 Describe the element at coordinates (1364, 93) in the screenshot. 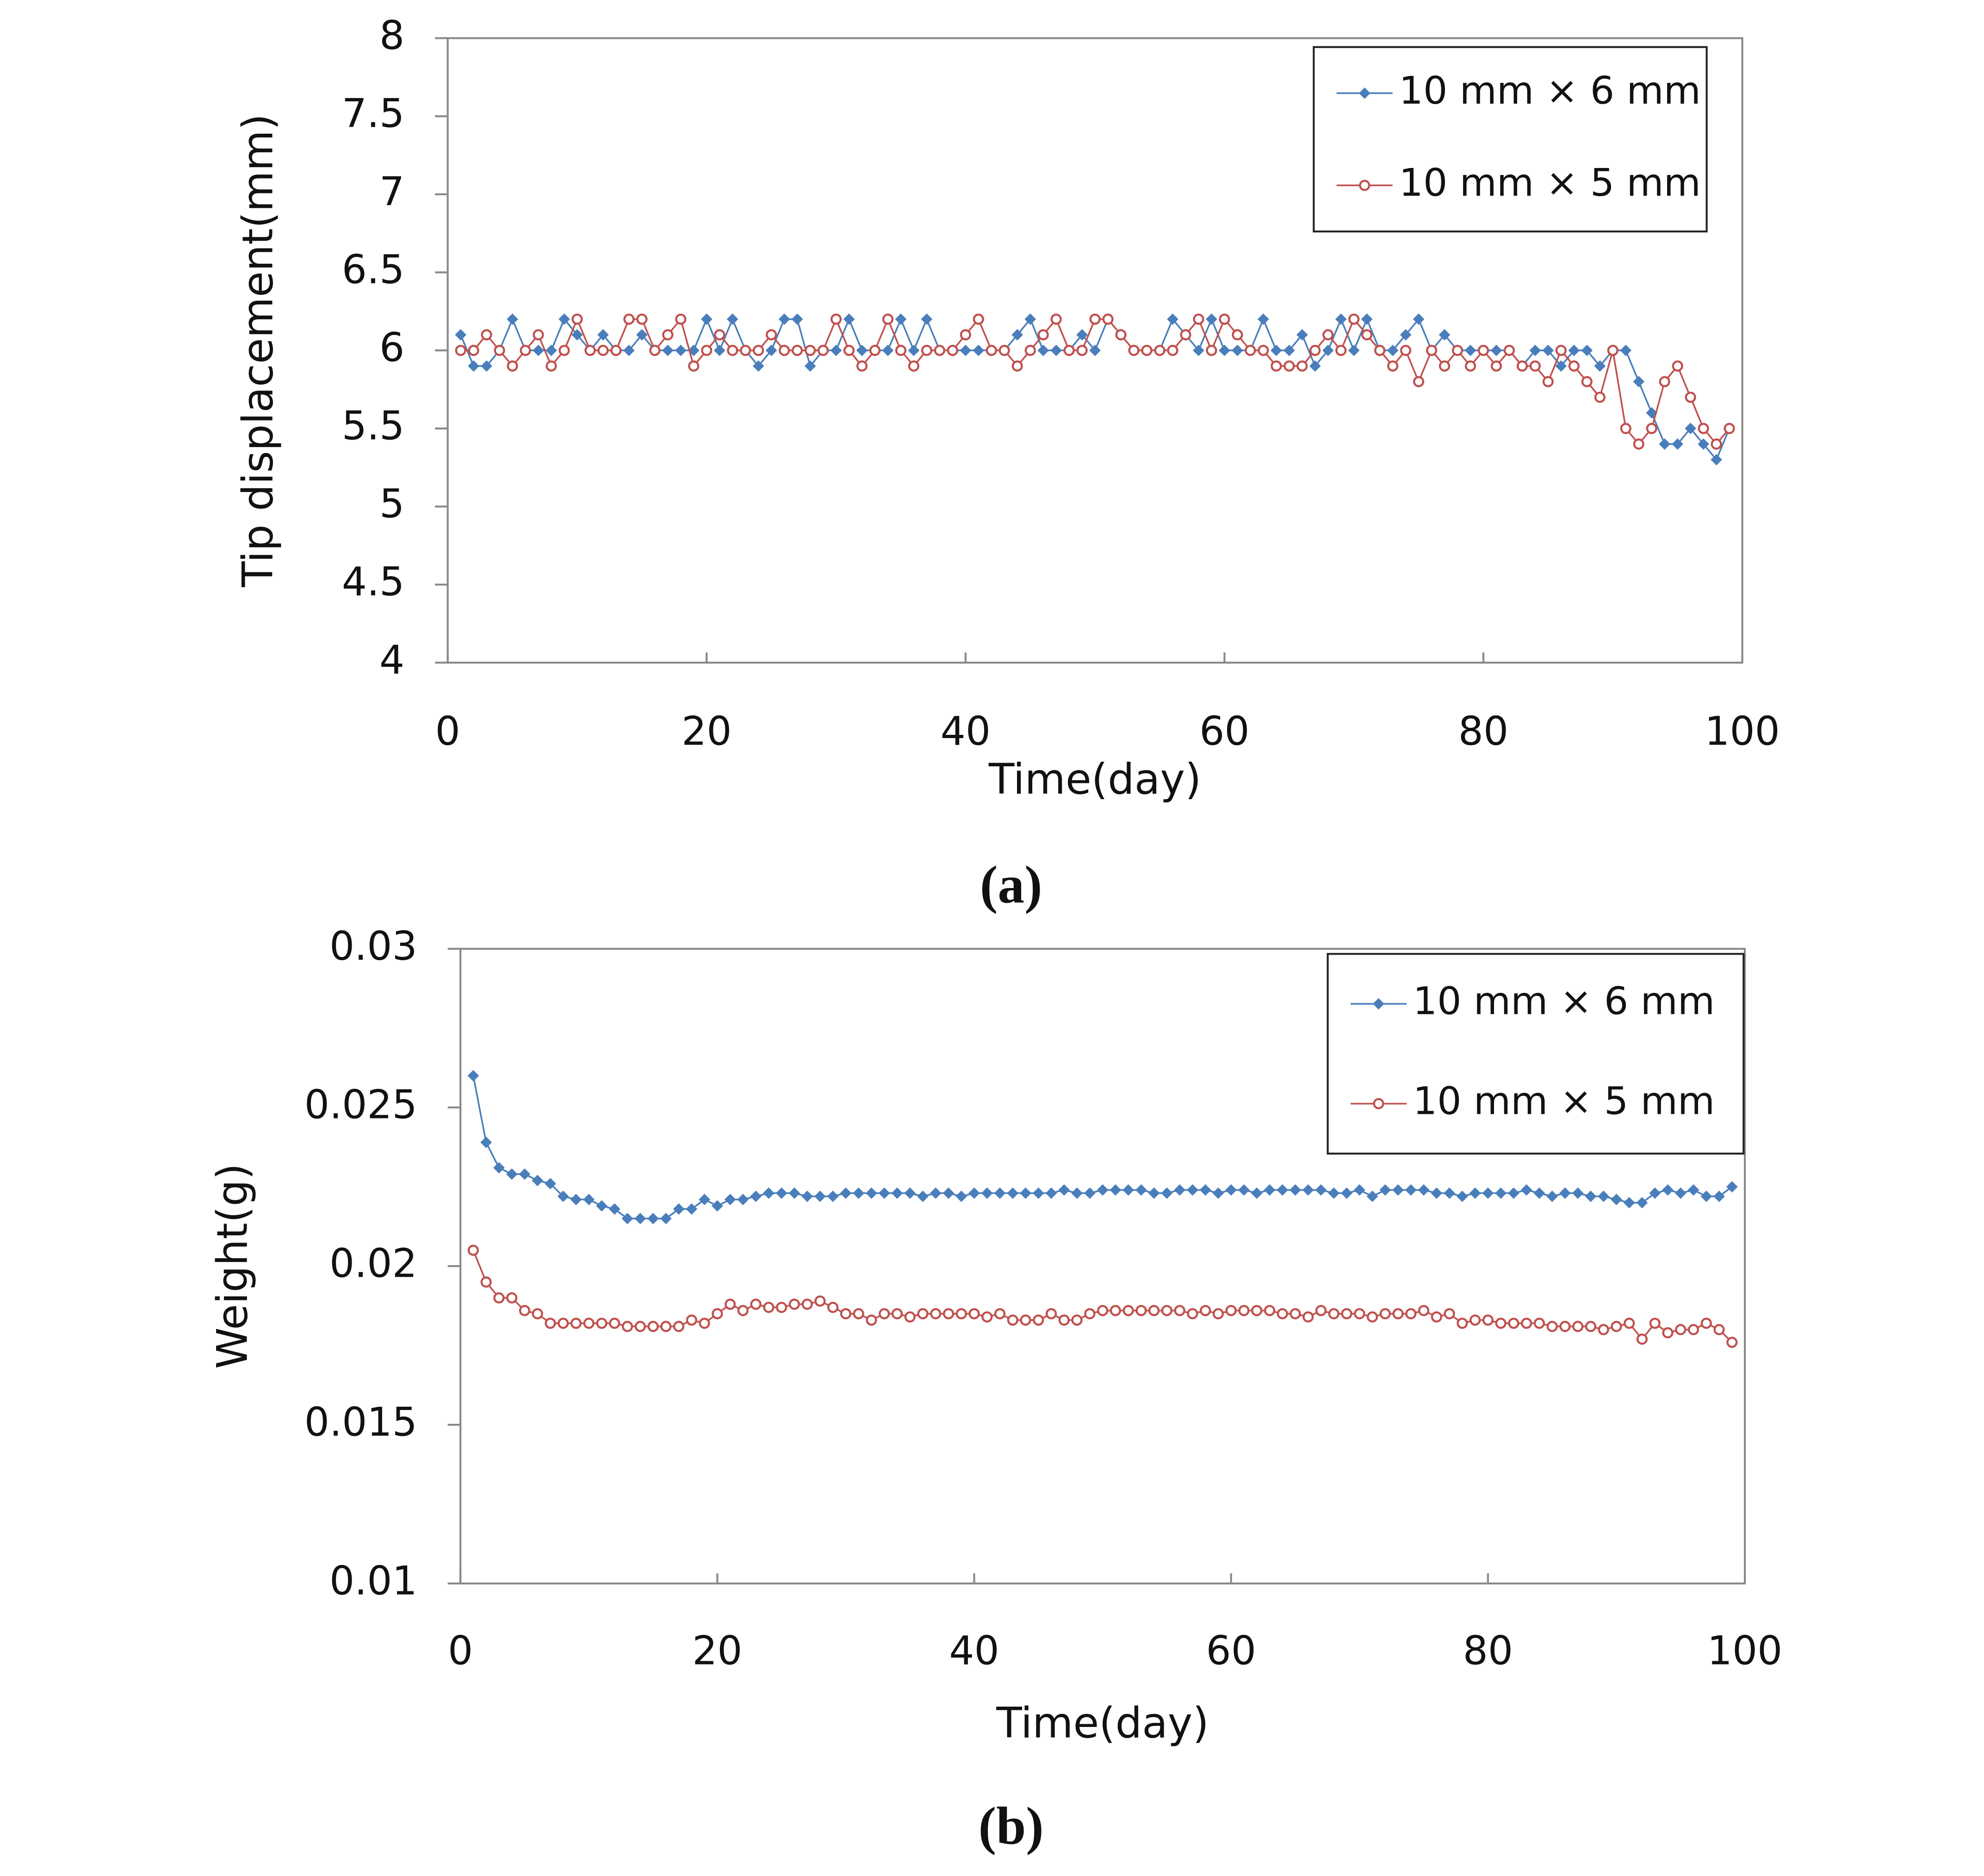

I see `legend-marker` at that location.